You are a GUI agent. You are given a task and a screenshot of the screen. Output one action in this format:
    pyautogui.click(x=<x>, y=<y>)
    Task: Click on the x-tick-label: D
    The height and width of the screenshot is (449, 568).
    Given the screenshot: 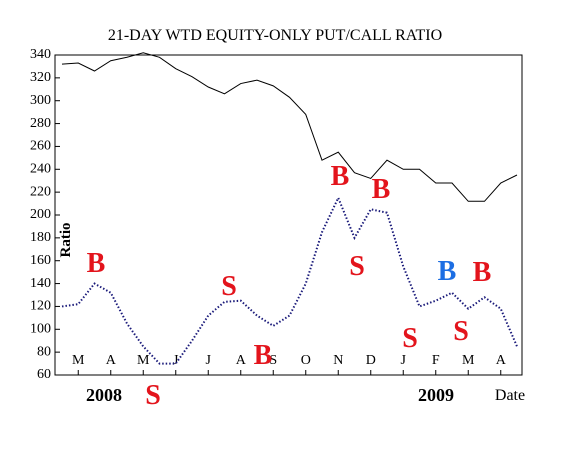 What is the action you would take?
    pyautogui.click(x=371, y=360)
    